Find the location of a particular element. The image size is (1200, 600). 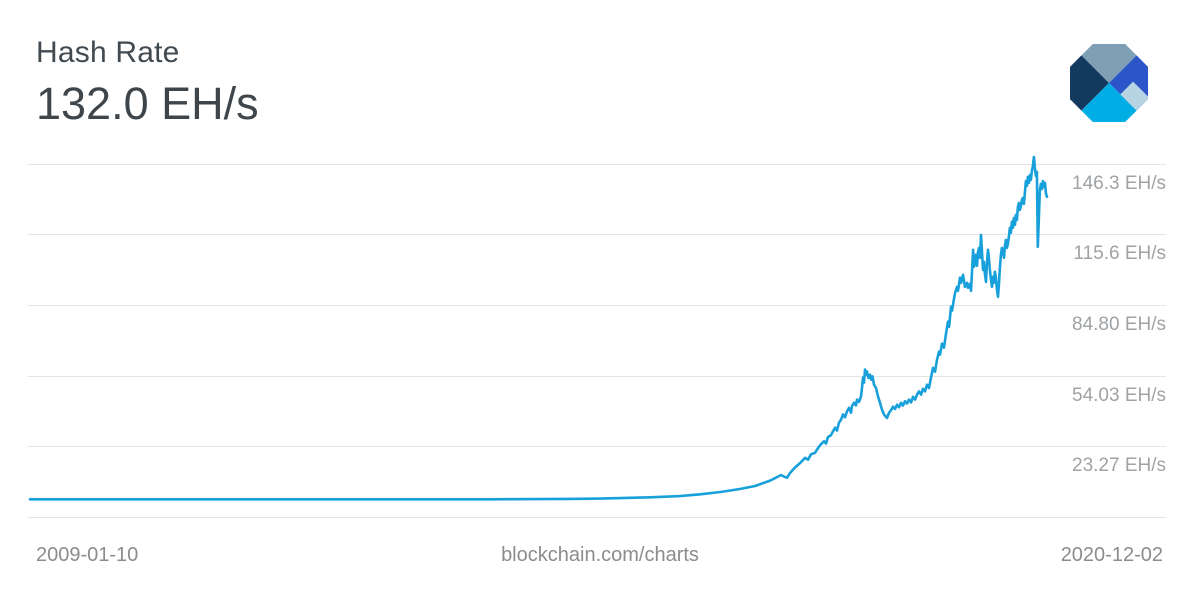

y-tick-label: 84.80 EH/s is located at coordinates (1119, 324).